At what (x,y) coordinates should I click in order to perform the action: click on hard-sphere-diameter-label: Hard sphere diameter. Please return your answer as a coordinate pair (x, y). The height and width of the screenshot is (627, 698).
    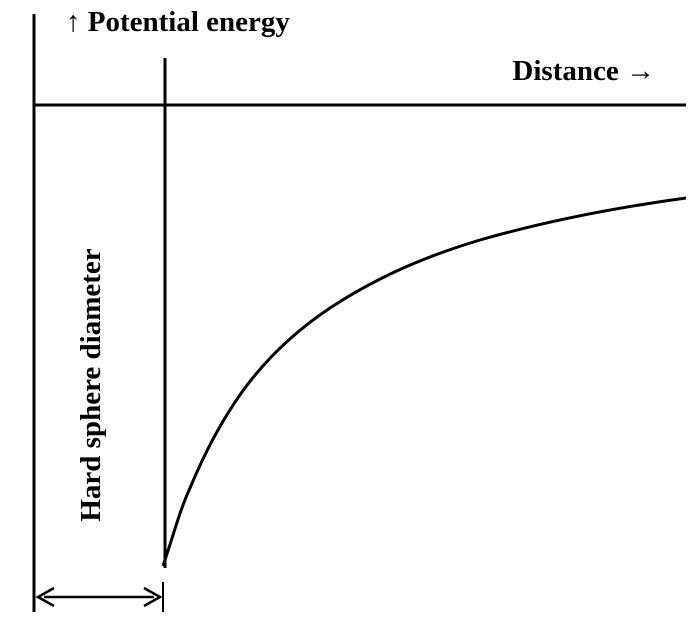
    Looking at the image, I should click on (91, 384).